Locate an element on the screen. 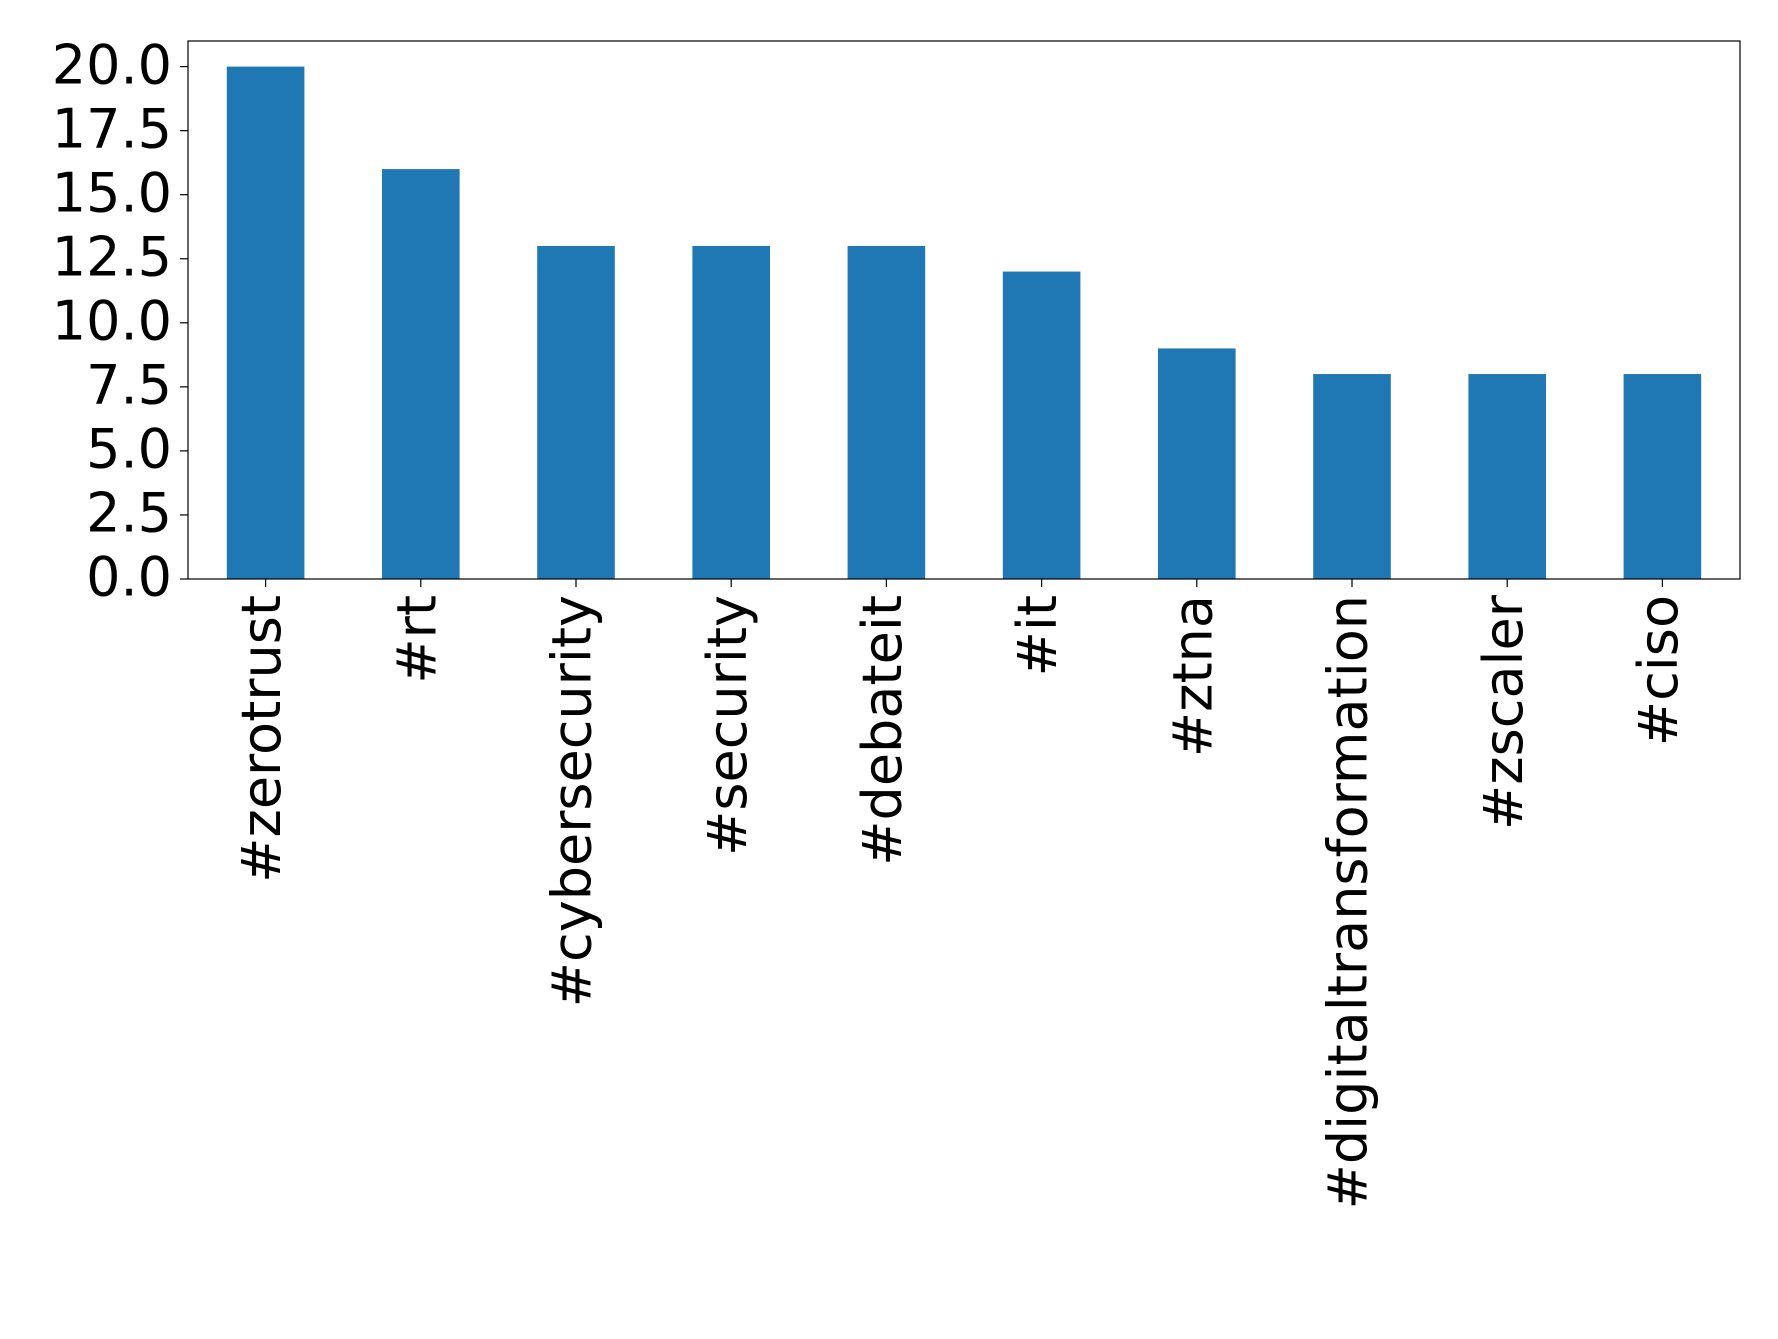  y-tick-label: 20.0 is located at coordinates (112, 64).